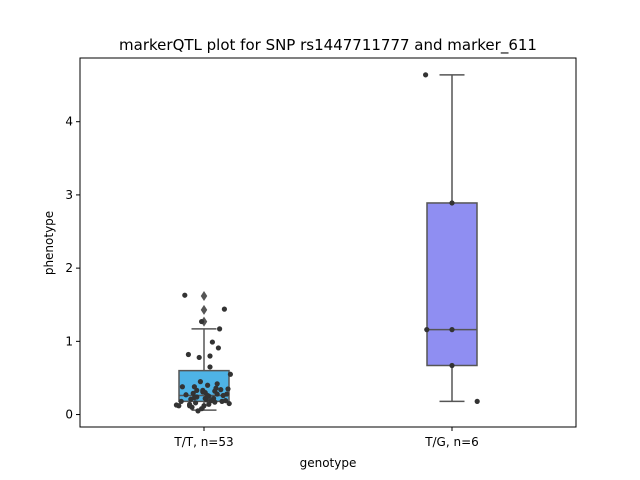 This screenshot has height=480, width=640. Describe the element at coordinates (69, 195) in the screenshot. I see `y-tick-label: 3` at that location.